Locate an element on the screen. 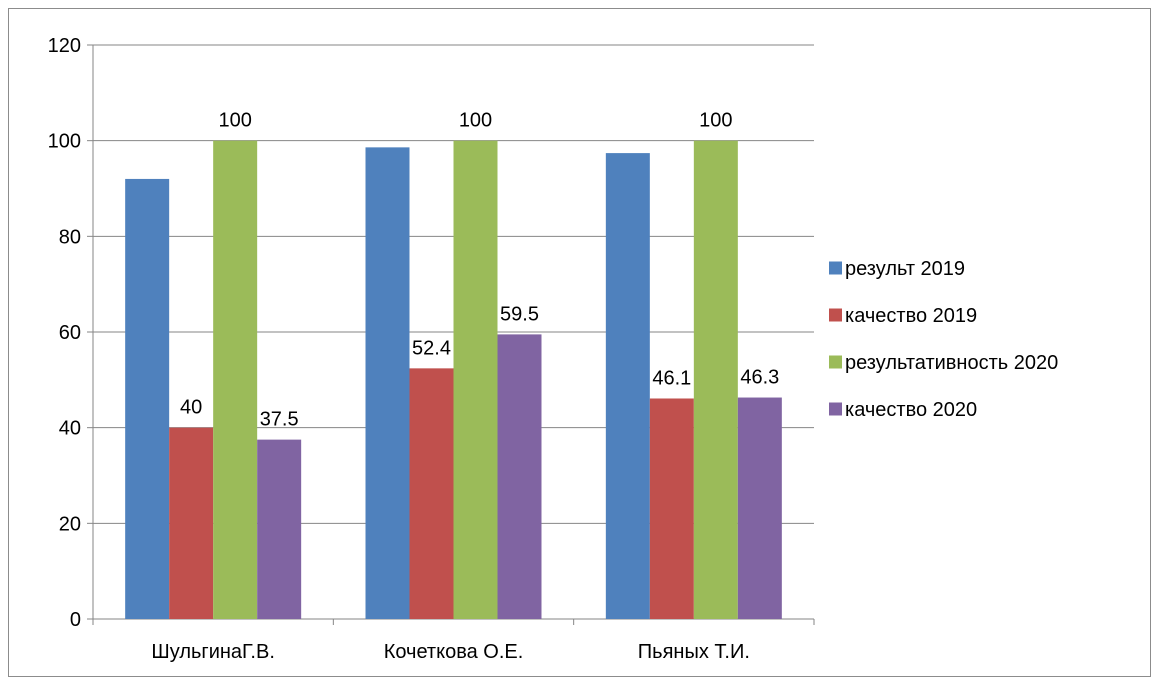 The image size is (1152, 678). y-tick-label: 0 is located at coordinates (75, 620).